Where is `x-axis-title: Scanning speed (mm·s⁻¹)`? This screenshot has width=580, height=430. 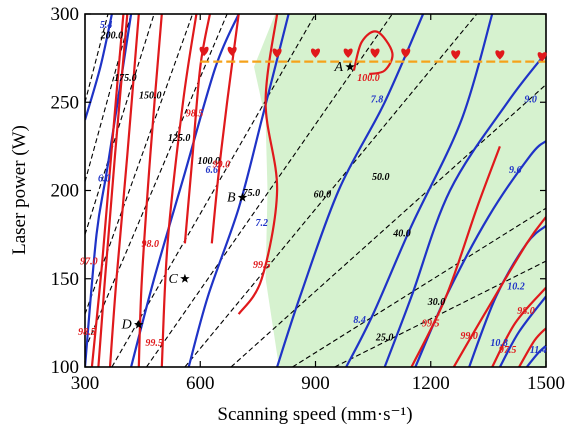
x-axis-title: Scanning speed (mm·s⁻¹) is located at coordinates (314, 414).